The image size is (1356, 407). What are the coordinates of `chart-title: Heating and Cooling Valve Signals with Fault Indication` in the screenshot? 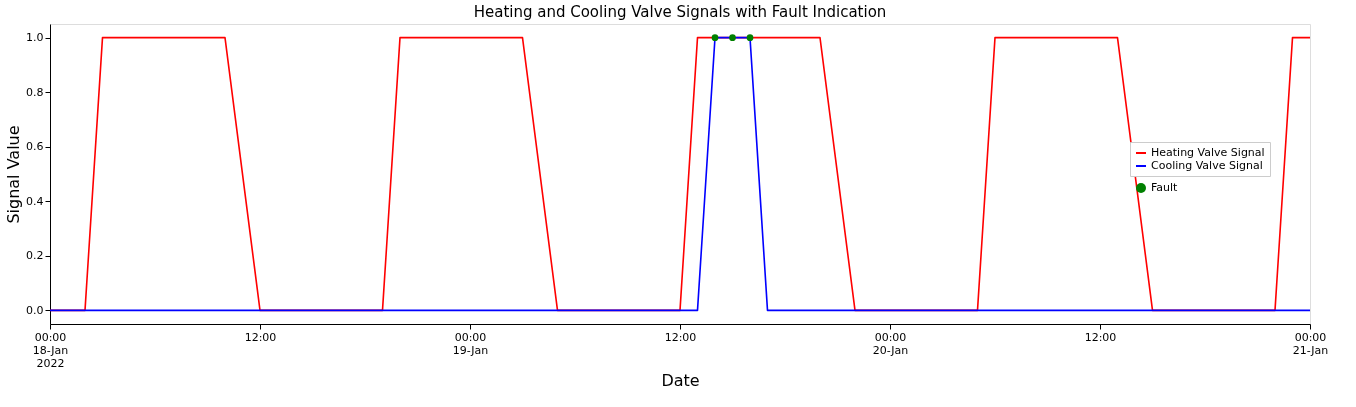 It's located at (680, 12).